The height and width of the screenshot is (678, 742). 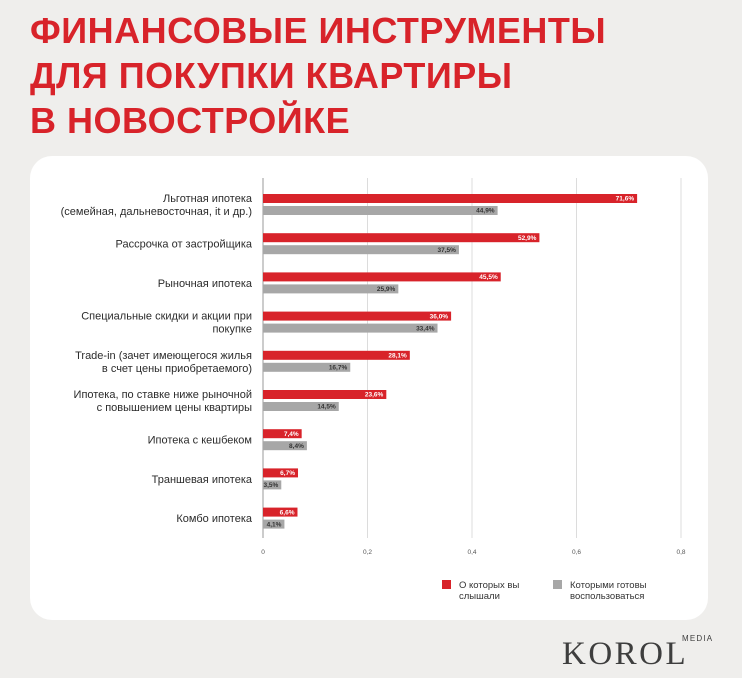 I want to click on category-label: в счет цены приобретаемого), so click(x=177, y=369).